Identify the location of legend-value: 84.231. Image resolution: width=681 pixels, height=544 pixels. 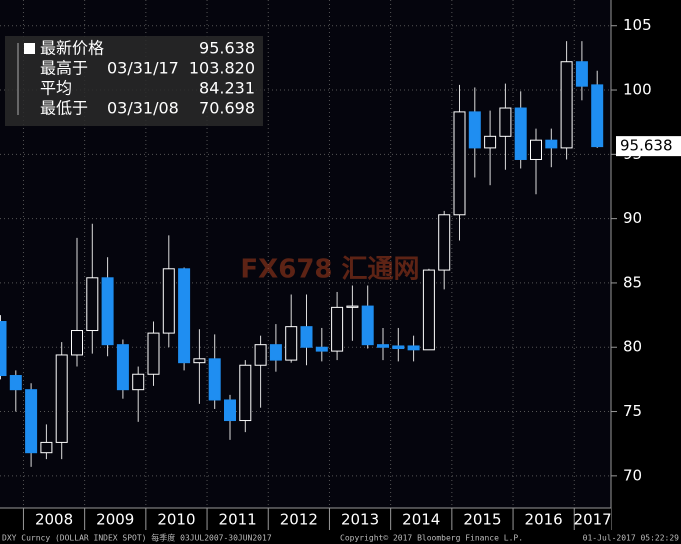
(227, 88).